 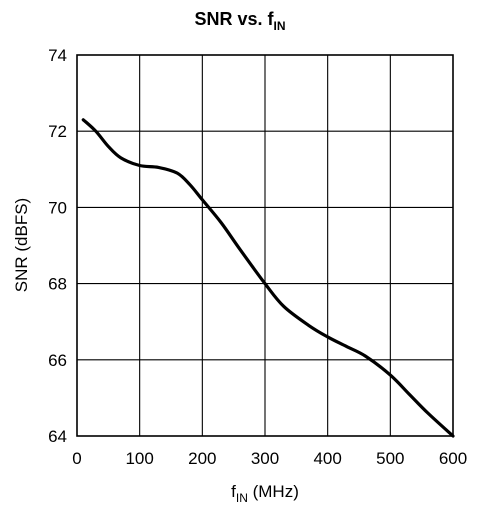 I want to click on y-tick-label: 64, so click(x=57, y=436).